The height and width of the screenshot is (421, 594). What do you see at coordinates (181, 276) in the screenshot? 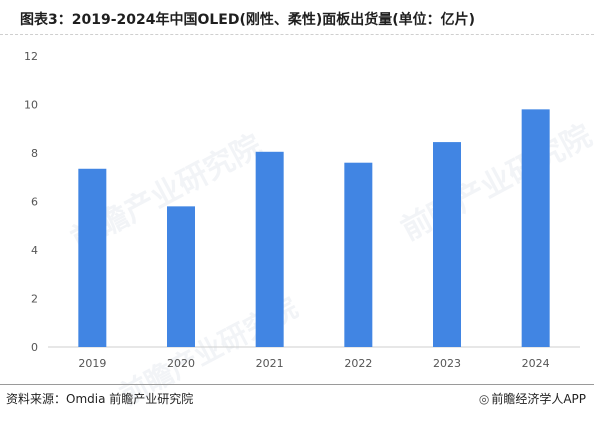
I see `bar-2020` at bounding box center [181, 276].